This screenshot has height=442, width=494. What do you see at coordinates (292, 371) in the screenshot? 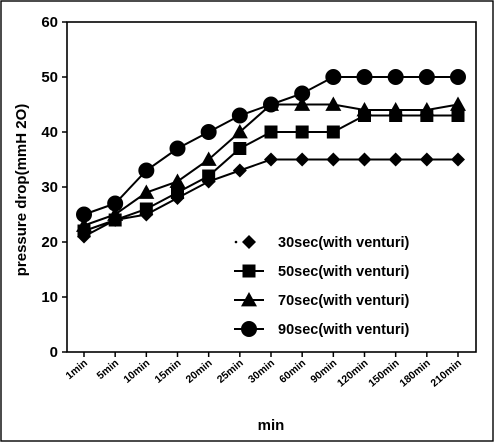
I see `x-tick-label: 60min` at bounding box center [292, 371].